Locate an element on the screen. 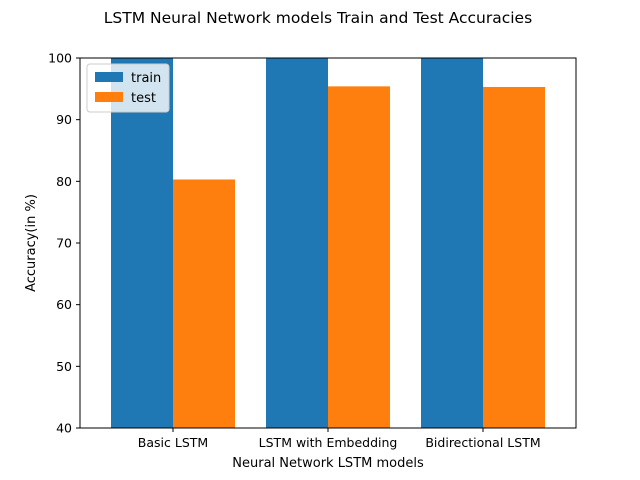 The height and width of the screenshot is (480, 640). legend-label-test: test is located at coordinates (143, 98).